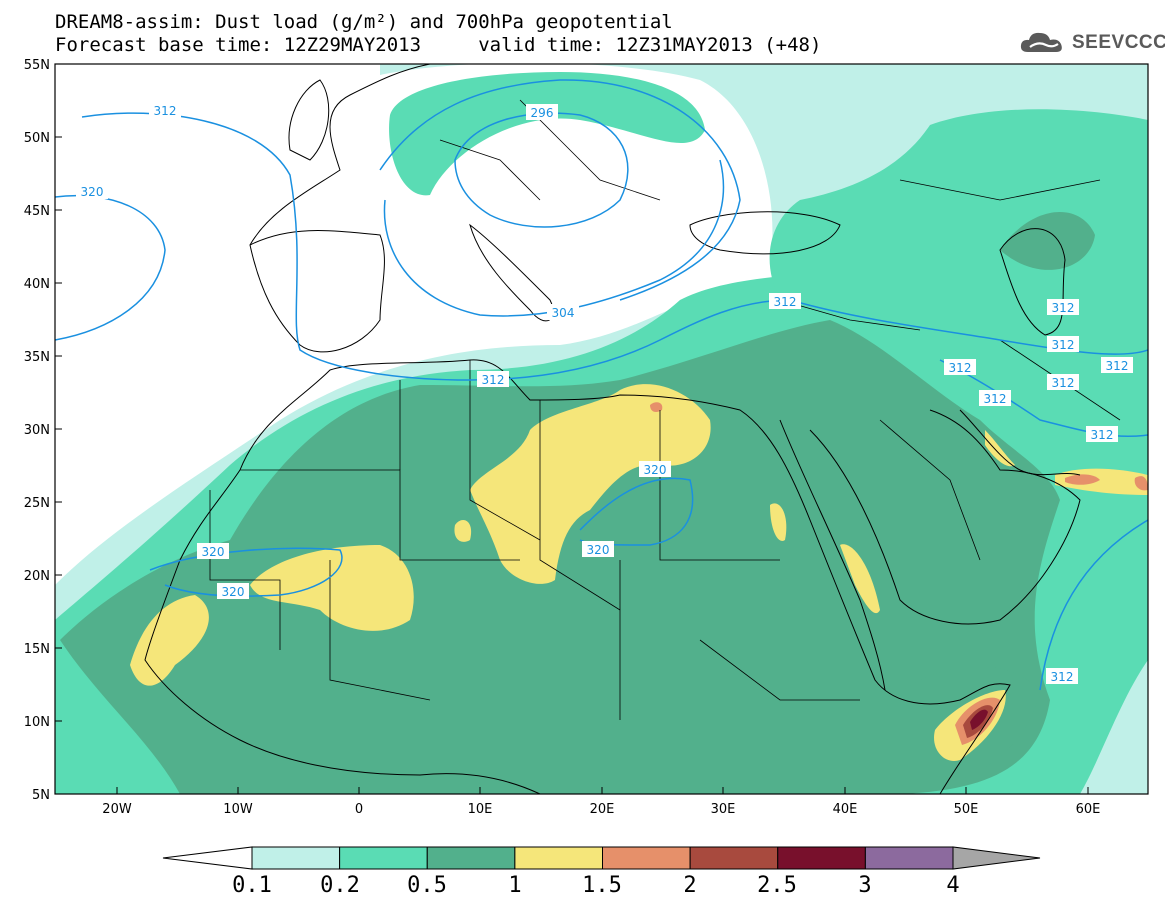 This screenshot has width=1165, height=907. I want to click on colorbar: 0.1 0.2 0.5 1 1.5 2 2.5 3 4, so click(601, 872).